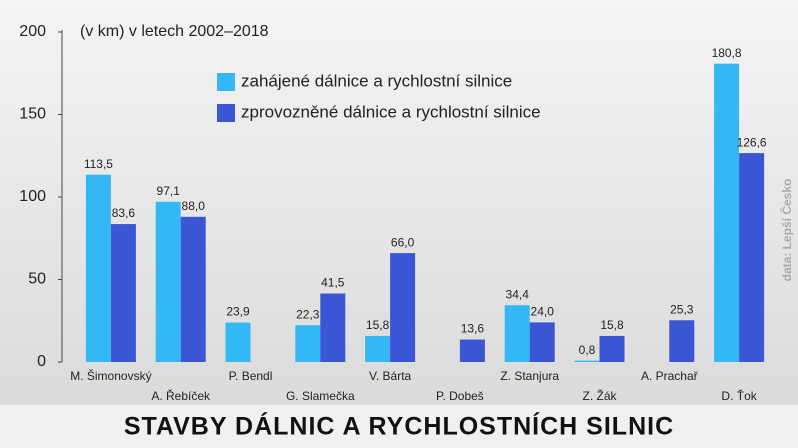 This screenshot has width=798, height=448. Describe the element at coordinates (333, 283) in the screenshot. I see `value-label: 41,5` at that location.